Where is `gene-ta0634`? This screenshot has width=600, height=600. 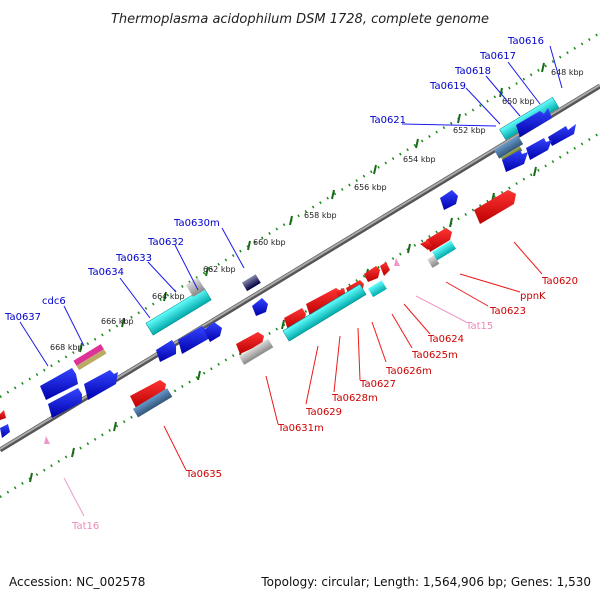 gene-ta0634 is located at coordinates (166, 351).